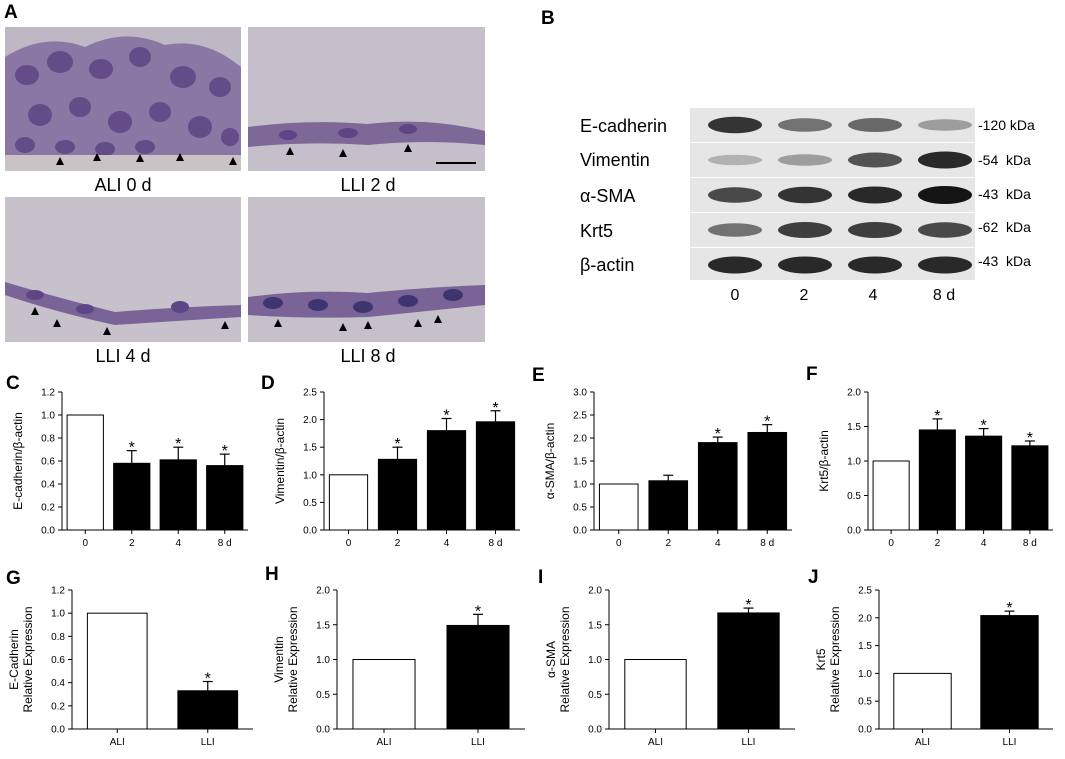 The image size is (1065, 759). Describe the element at coordinates (366, 99) in the screenshot. I see `micrograph-lli-2d` at that location.